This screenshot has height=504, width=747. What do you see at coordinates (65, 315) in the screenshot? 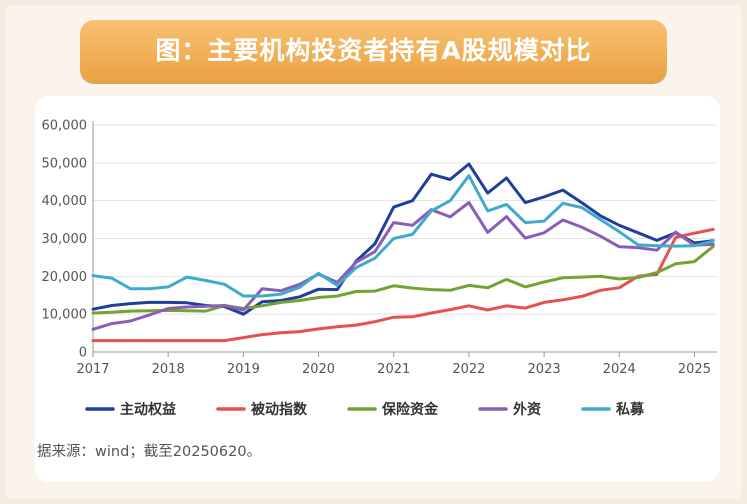
I see `y-tick-label: 10,000` at bounding box center [65, 315].